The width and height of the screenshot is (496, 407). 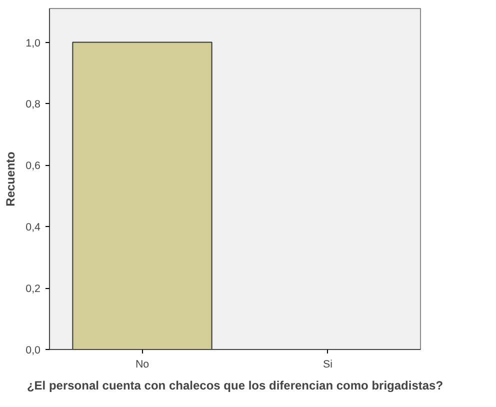 I want to click on y-tick-label: 0,6, so click(x=33, y=166).